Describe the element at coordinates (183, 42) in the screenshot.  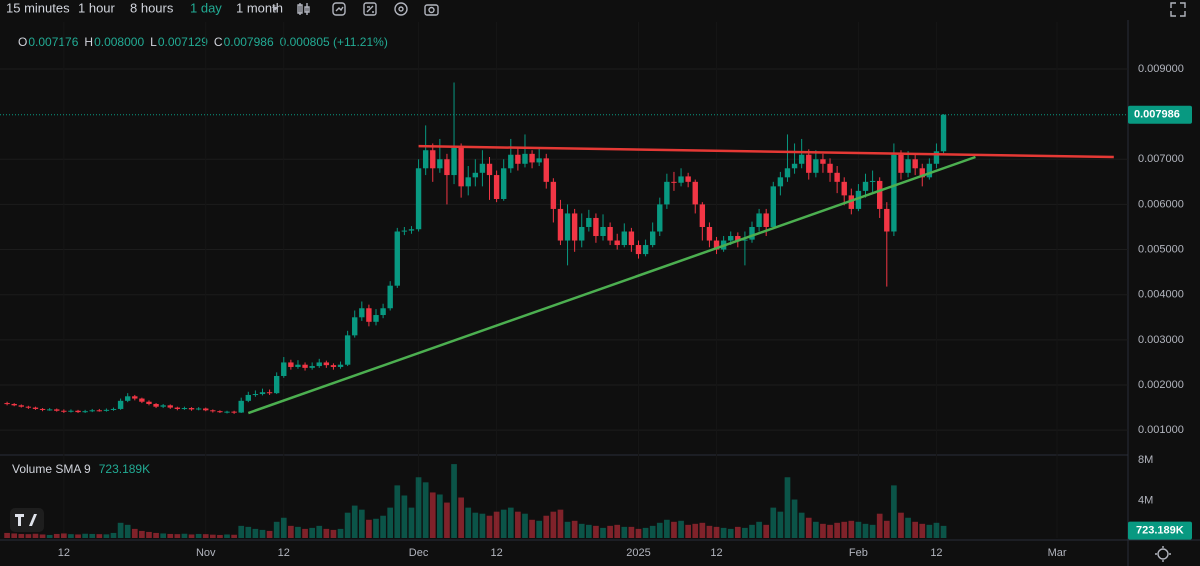
I see `legend-value: 0.007129` at that location.